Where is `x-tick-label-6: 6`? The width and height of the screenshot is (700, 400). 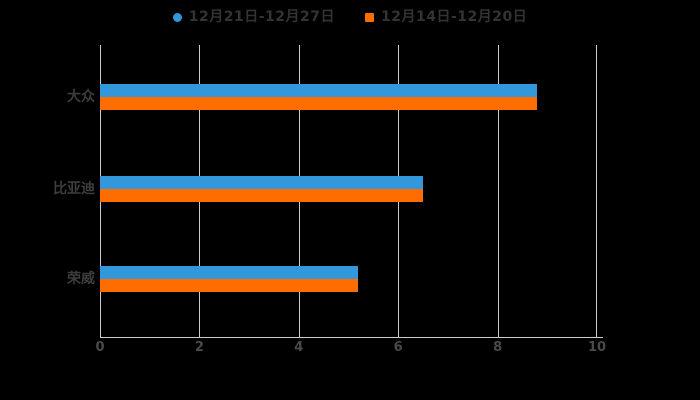
x-tick-label-6: 6 is located at coordinates (398, 347).